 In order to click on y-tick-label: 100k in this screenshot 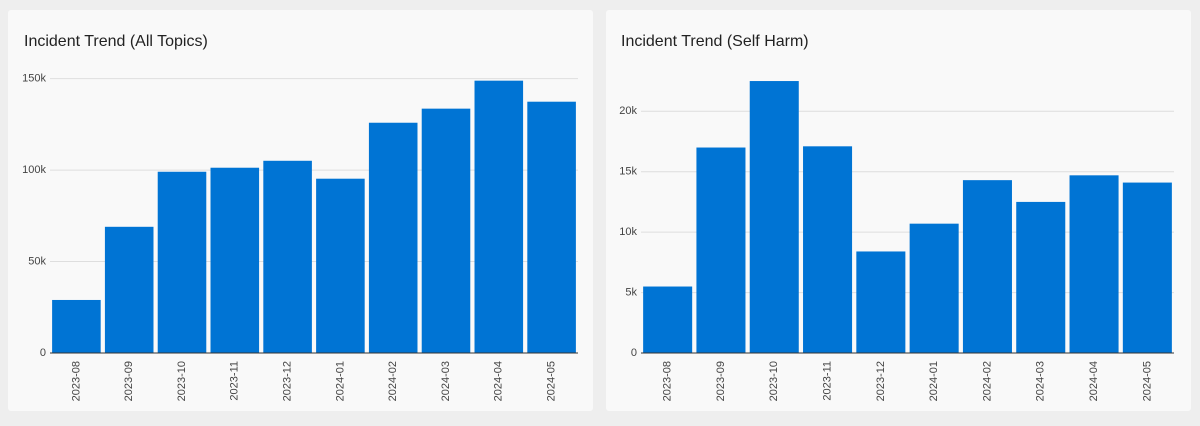, I will do `click(34, 170)`.